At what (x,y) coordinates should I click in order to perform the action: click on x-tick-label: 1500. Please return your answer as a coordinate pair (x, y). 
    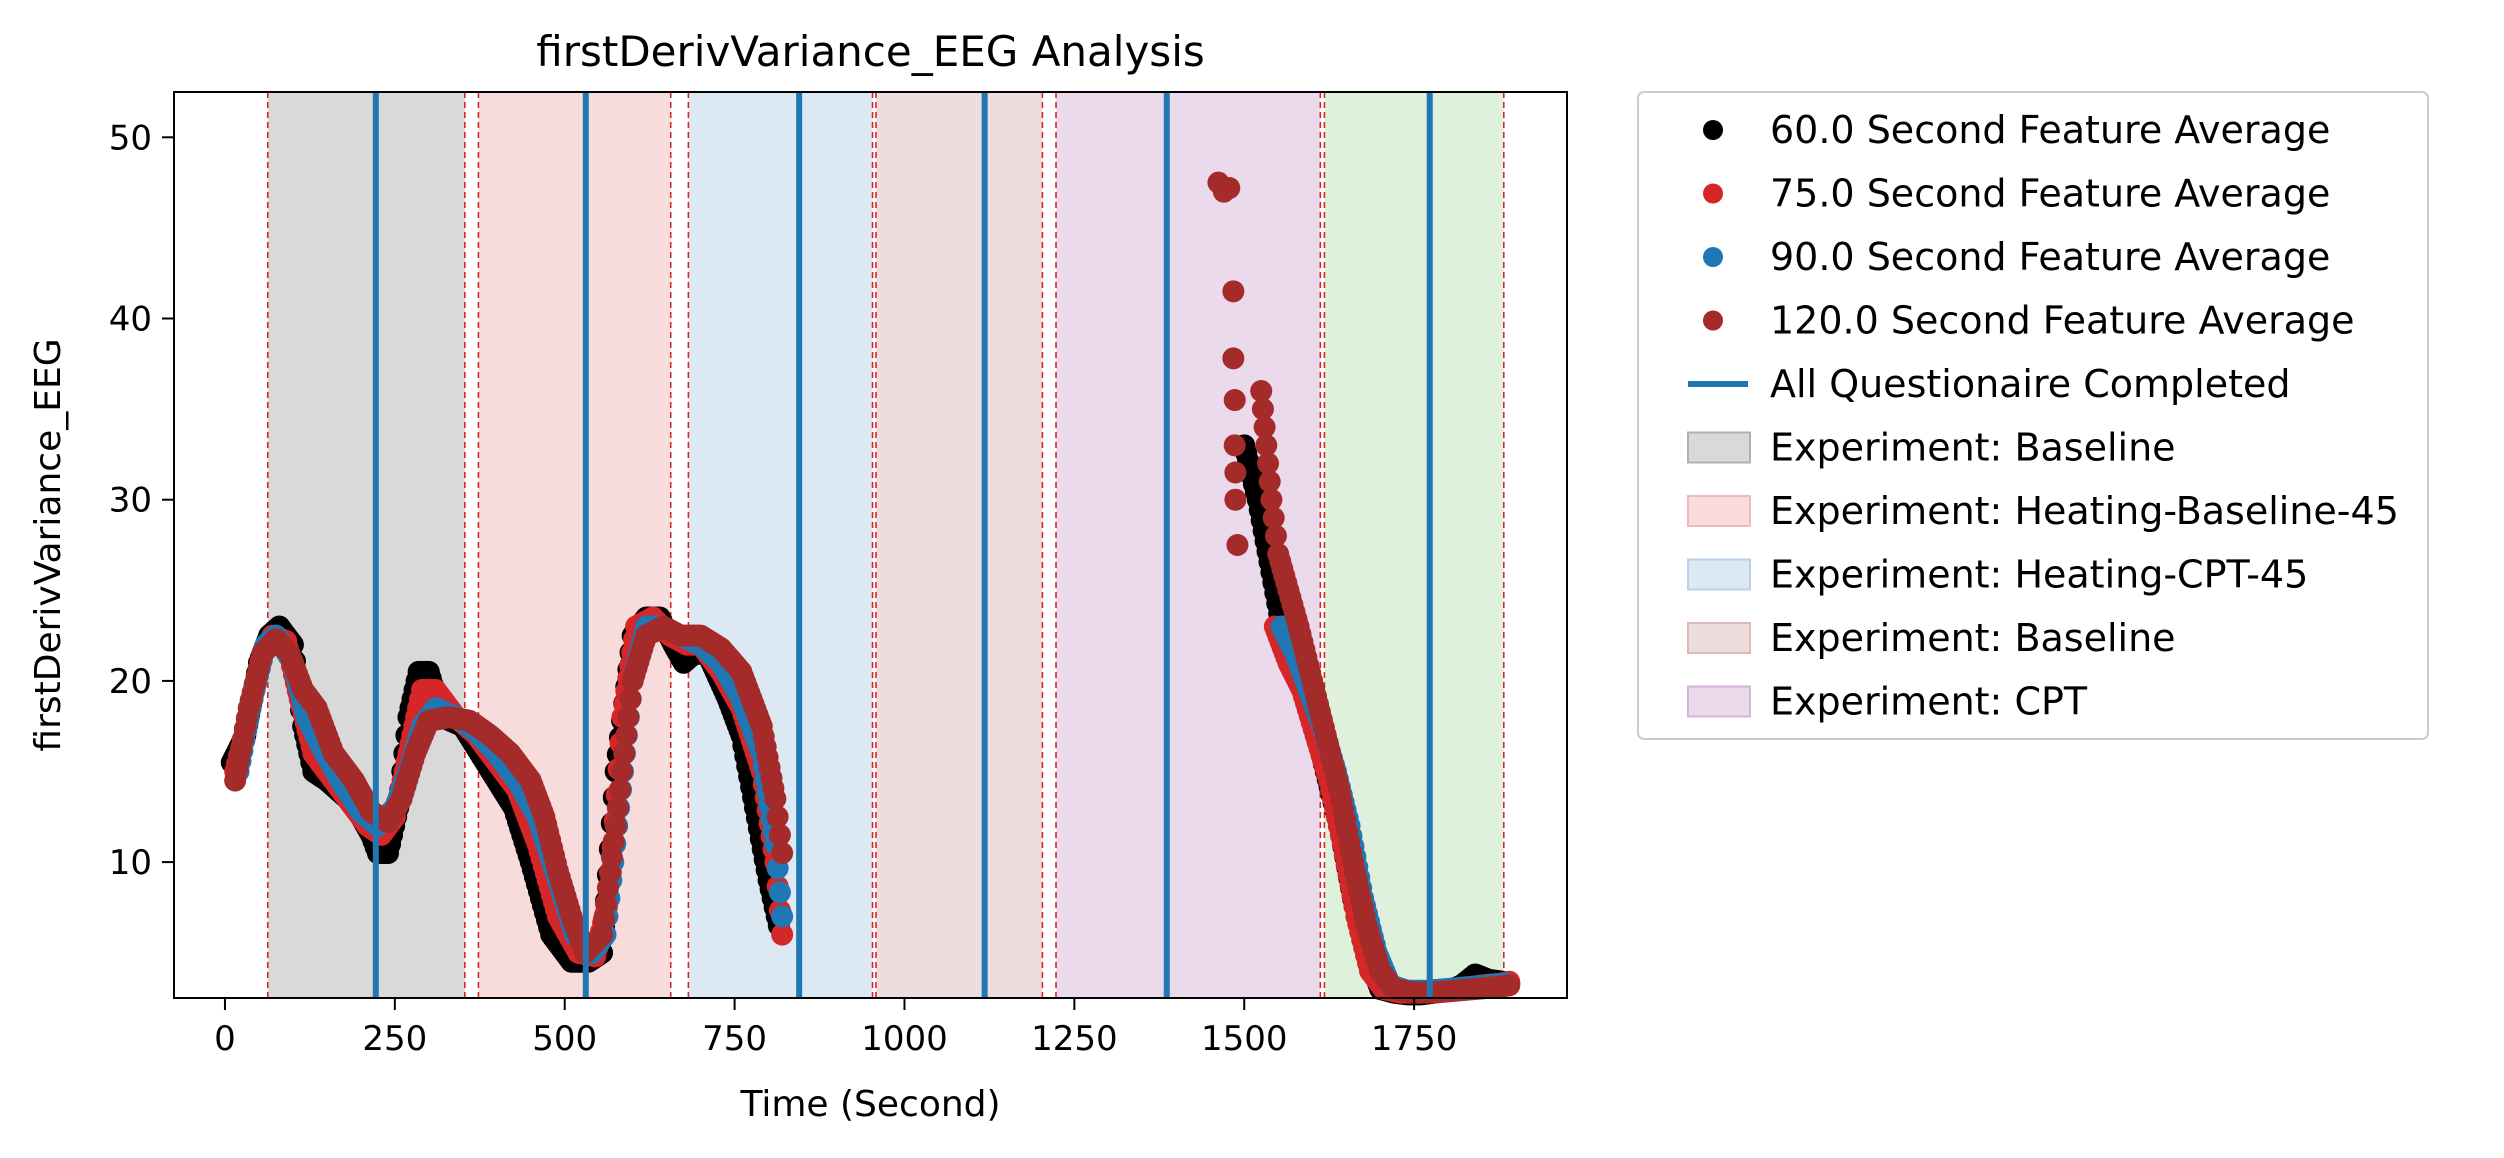
    Looking at the image, I should click on (1244, 1039).